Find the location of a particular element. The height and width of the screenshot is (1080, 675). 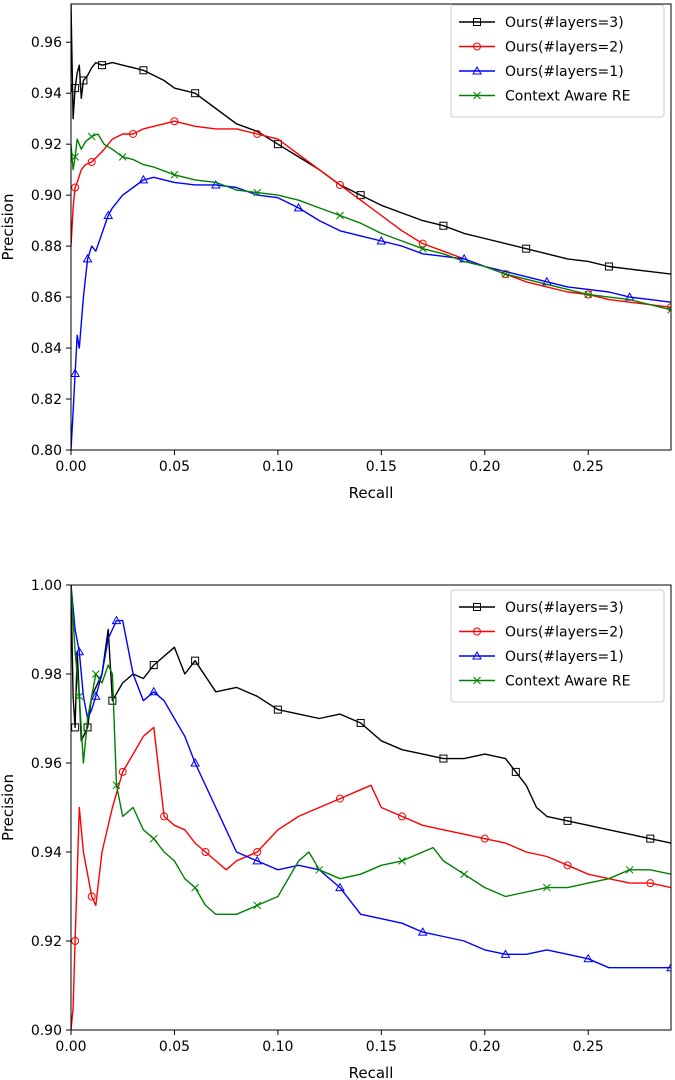

y-tick-label: 1.00 is located at coordinates (46, 586).